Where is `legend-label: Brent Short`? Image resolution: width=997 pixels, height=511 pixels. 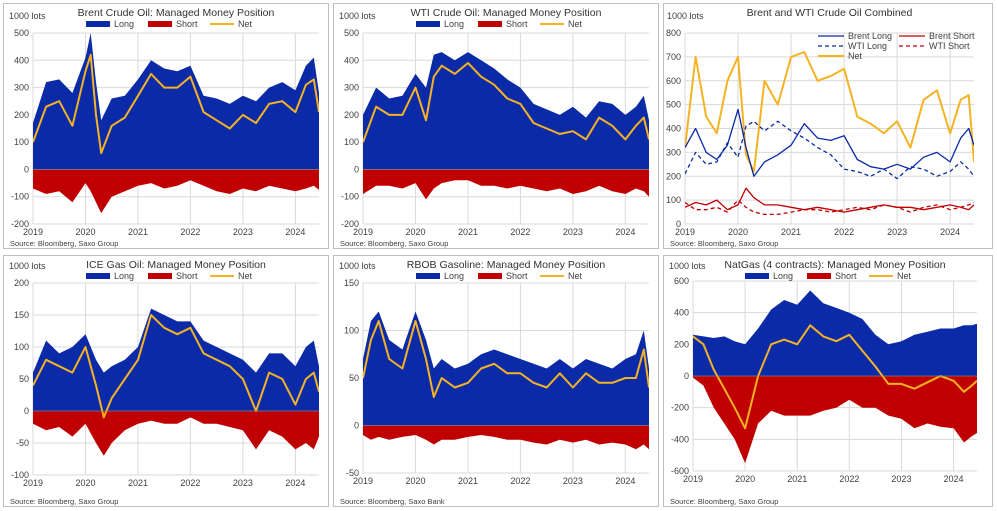
legend-label: Brent Short is located at coordinates (952, 36).